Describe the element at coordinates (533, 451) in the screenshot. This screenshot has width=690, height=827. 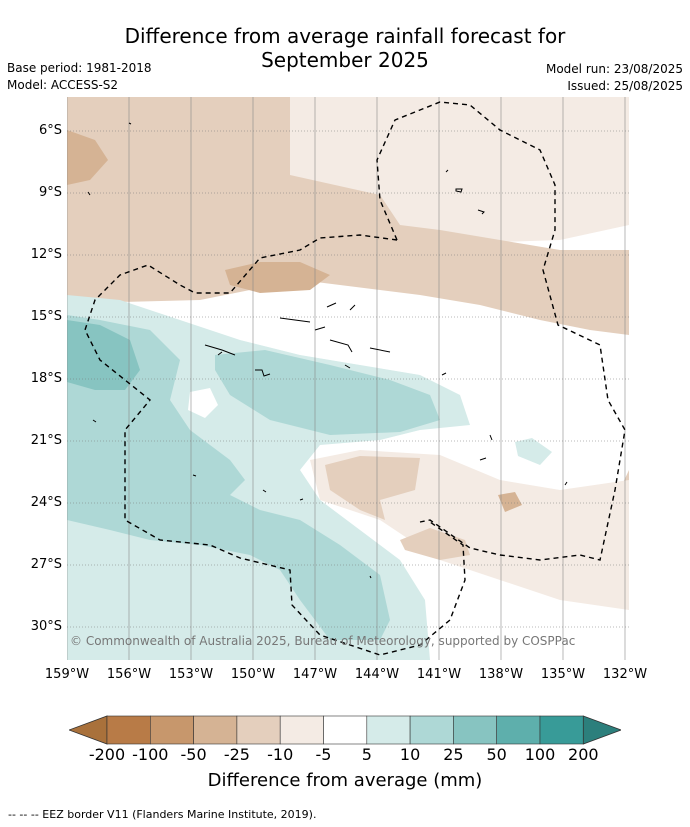
I see `wet-zone-small-east` at that location.